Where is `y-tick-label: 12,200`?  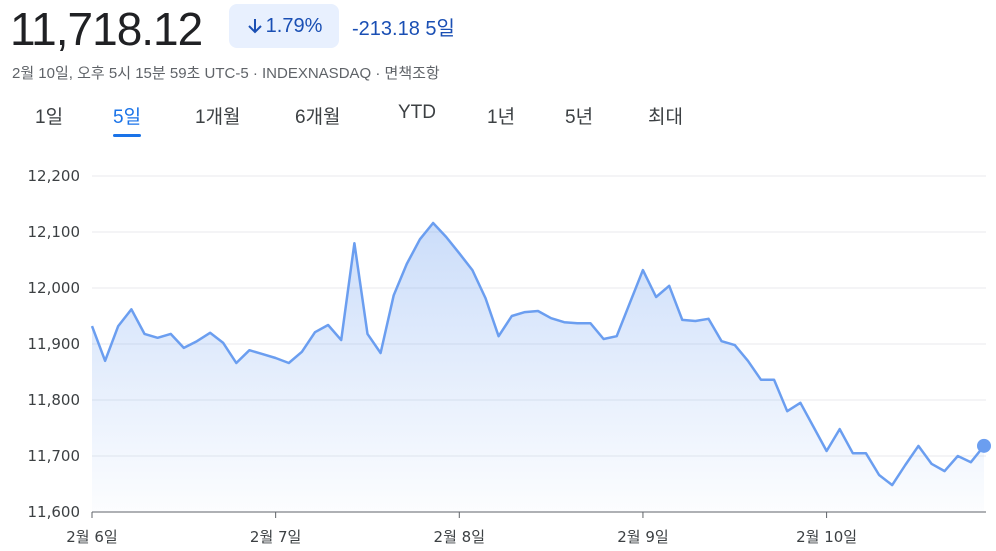 y-tick-label: 12,200 is located at coordinates (54, 176).